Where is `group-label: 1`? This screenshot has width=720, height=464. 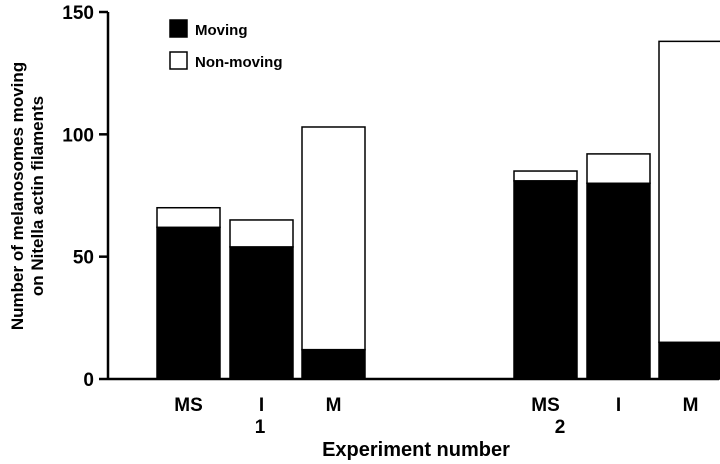
group-label: 1 is located at coordinates (260, 427).